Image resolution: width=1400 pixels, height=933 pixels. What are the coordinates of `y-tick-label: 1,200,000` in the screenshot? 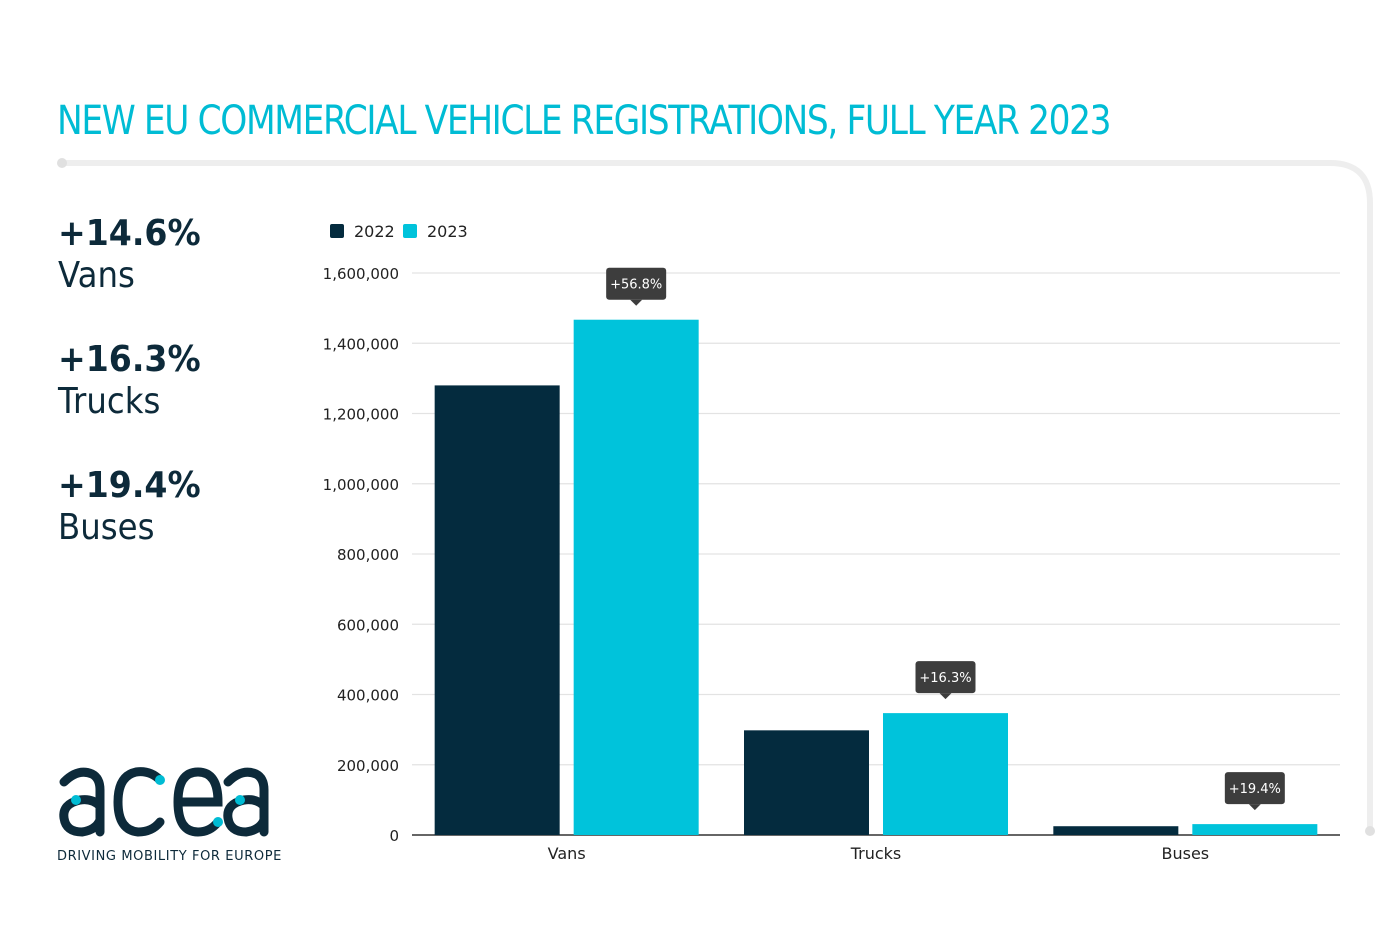 It's located at (361, 415).